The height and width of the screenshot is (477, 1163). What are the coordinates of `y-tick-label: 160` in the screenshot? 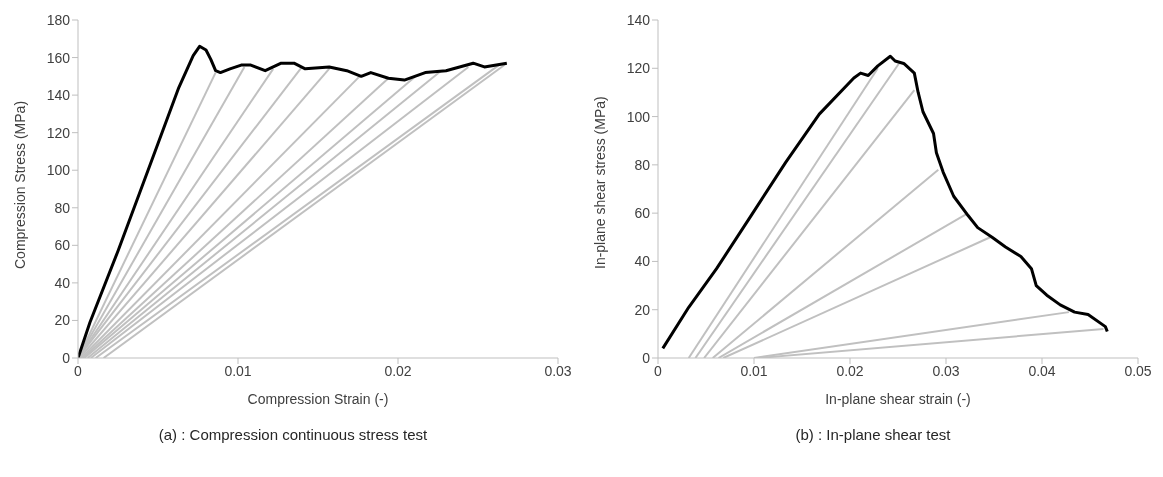 It's located at (58, 57).